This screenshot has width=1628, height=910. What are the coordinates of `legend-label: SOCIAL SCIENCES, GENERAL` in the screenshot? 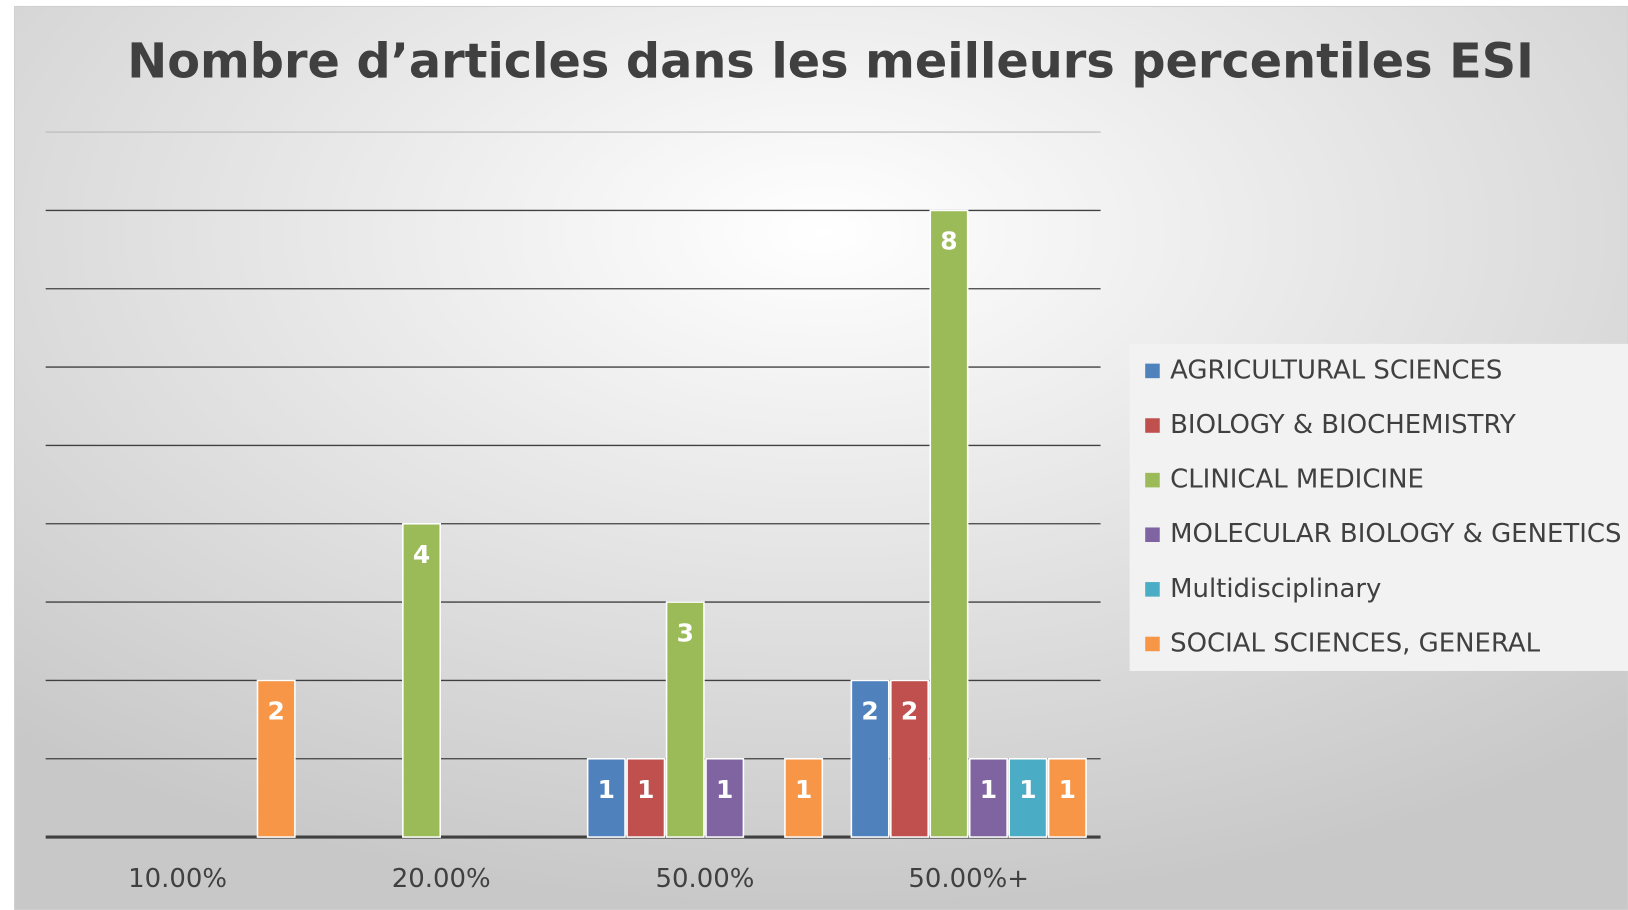 It's located at (1355, 643).